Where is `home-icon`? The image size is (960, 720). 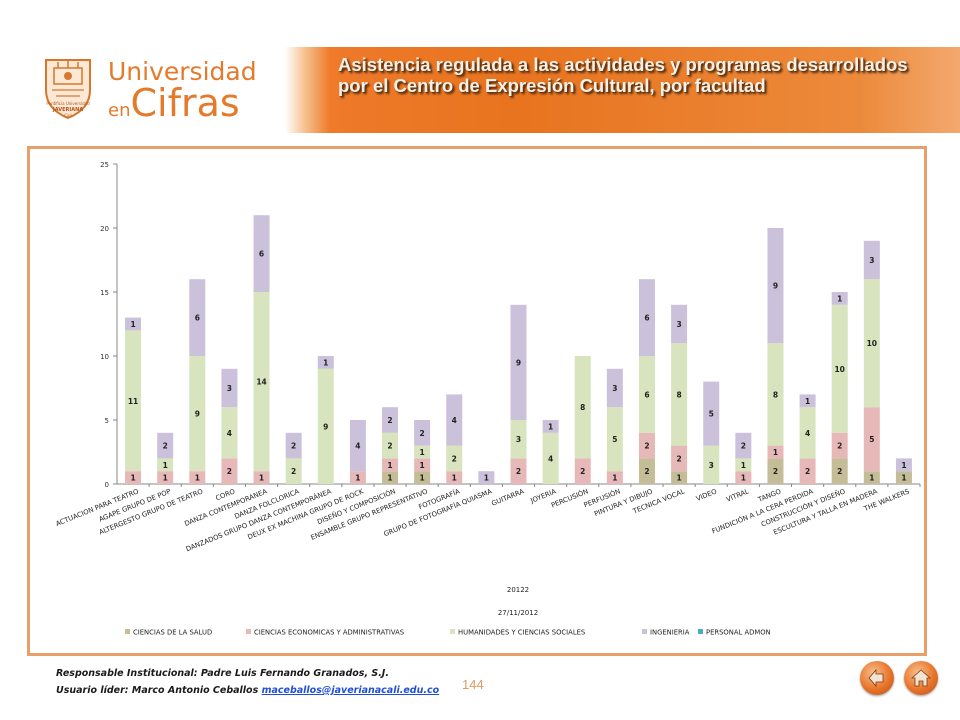
home-icon is located at coordinates (921, 678).